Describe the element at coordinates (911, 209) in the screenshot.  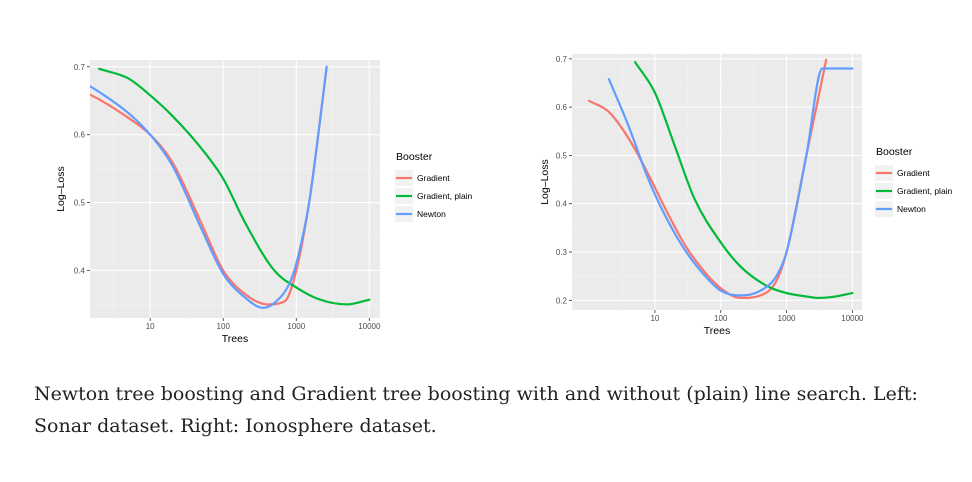
I see `chart2-legend-label-3: Newton` at that location.